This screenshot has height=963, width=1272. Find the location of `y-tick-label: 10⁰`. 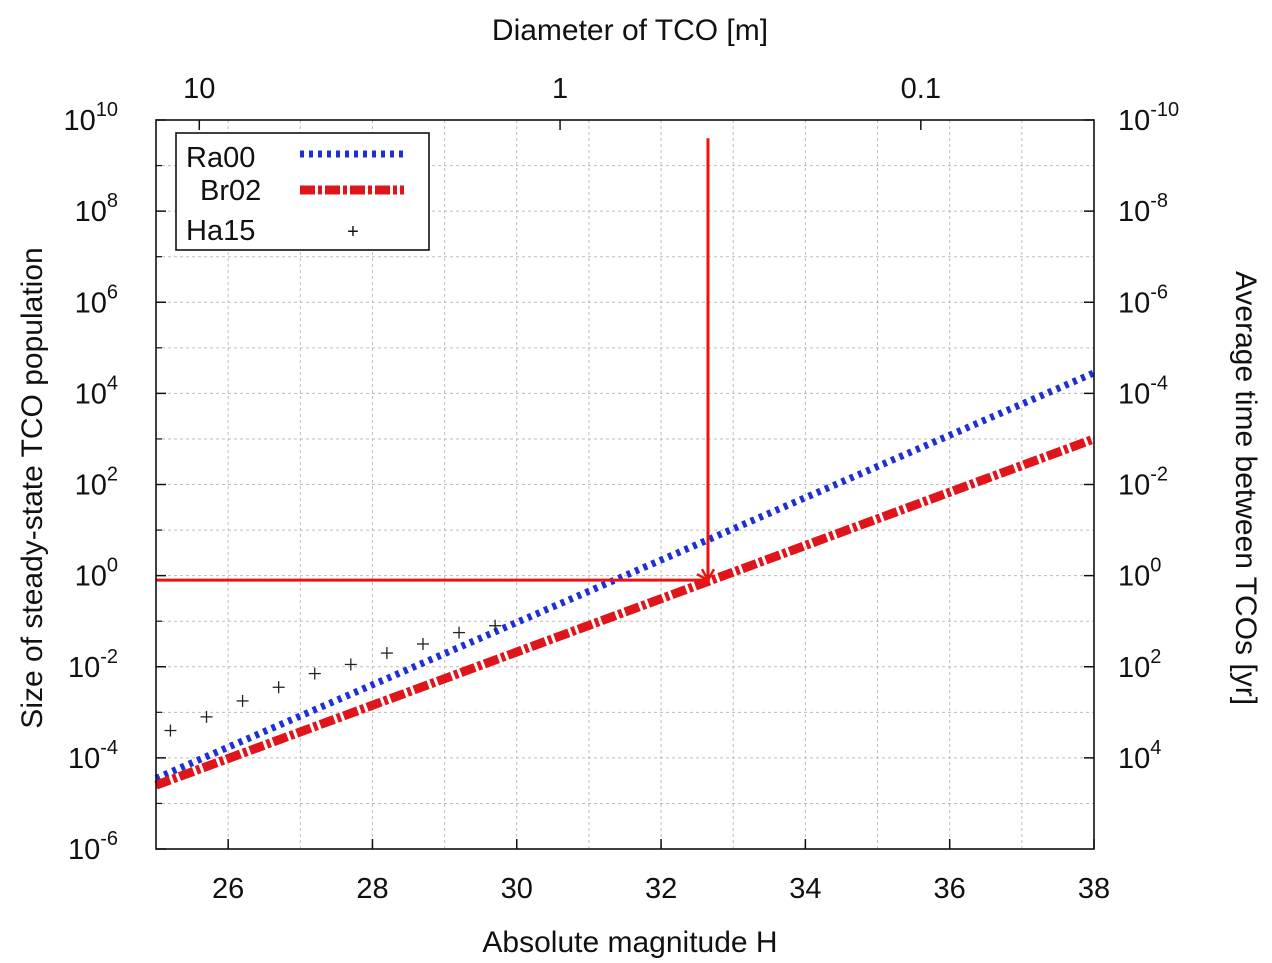

y-tick-label: 10⁰ is located at coordinates (96, 574).